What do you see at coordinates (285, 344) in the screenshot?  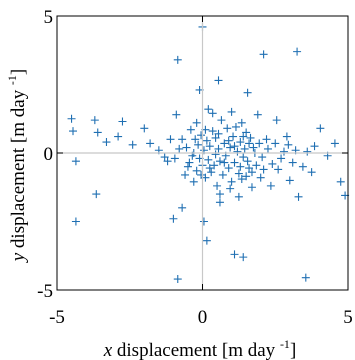 I see `x-axis-exp: -1` at bounding box center [285, 344].